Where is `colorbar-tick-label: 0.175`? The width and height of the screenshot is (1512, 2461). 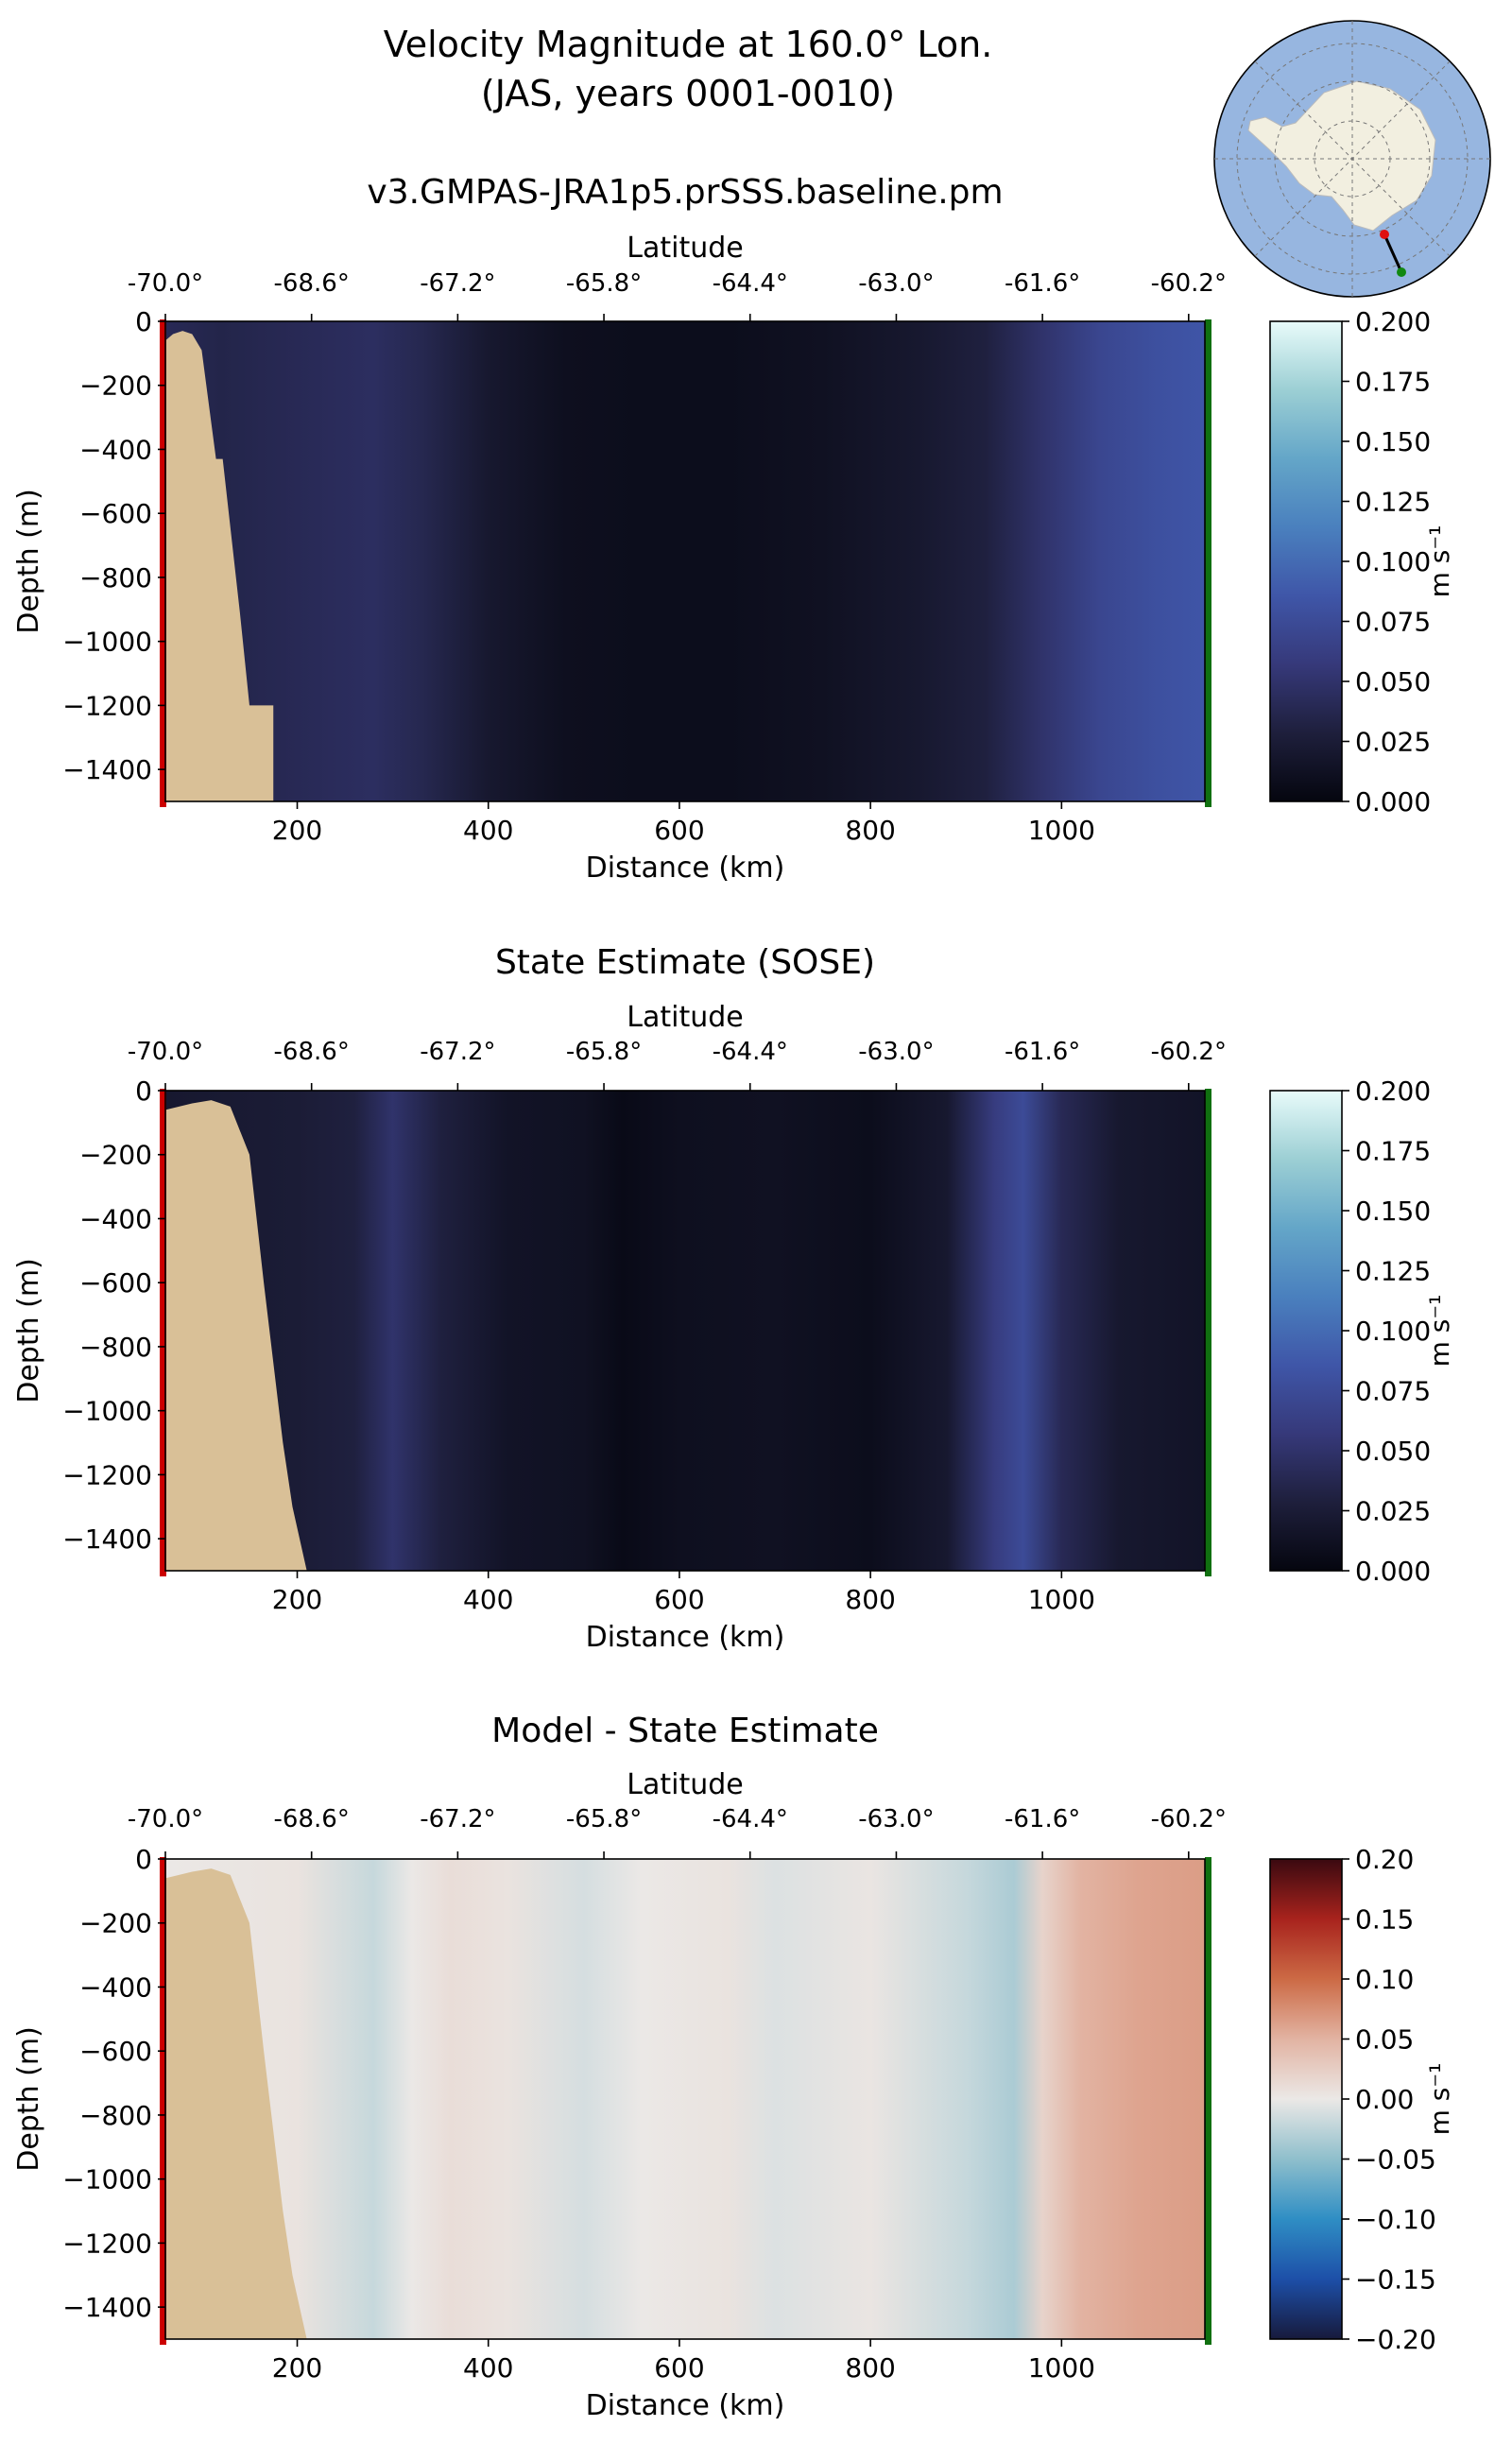
colorbar-tick-label: 0.175 is located at coordinates (1393, 382).